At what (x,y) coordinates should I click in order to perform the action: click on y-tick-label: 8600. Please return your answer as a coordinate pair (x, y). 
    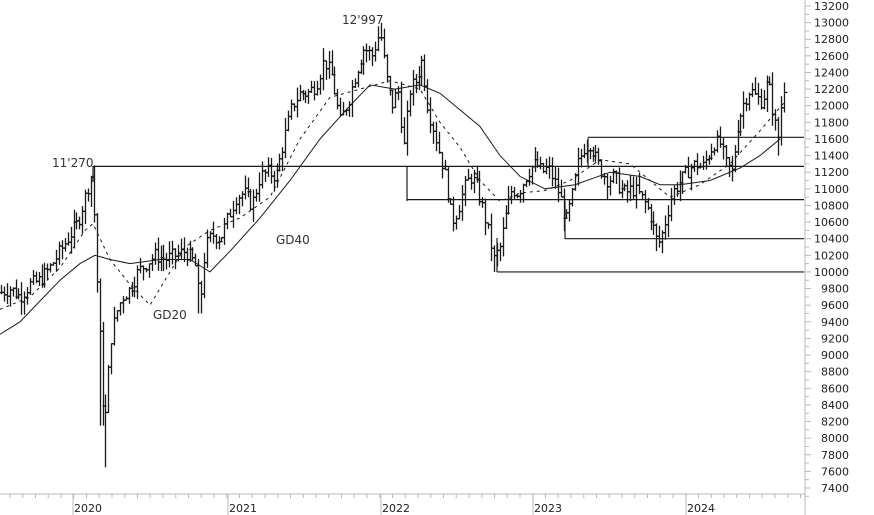
    Looking at the image, I should click on (835, 388).